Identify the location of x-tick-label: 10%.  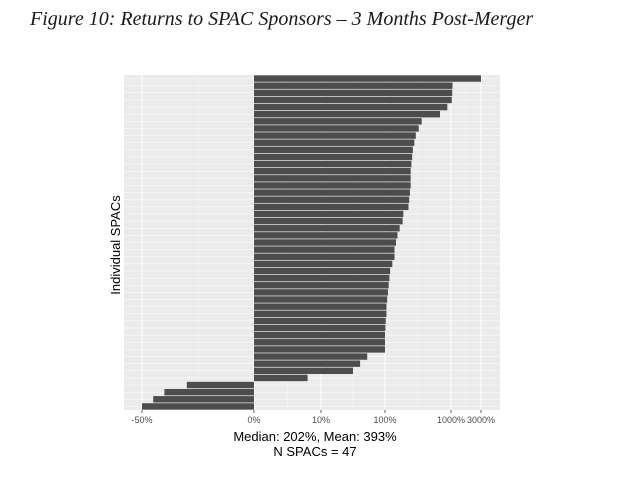
(321, 420).